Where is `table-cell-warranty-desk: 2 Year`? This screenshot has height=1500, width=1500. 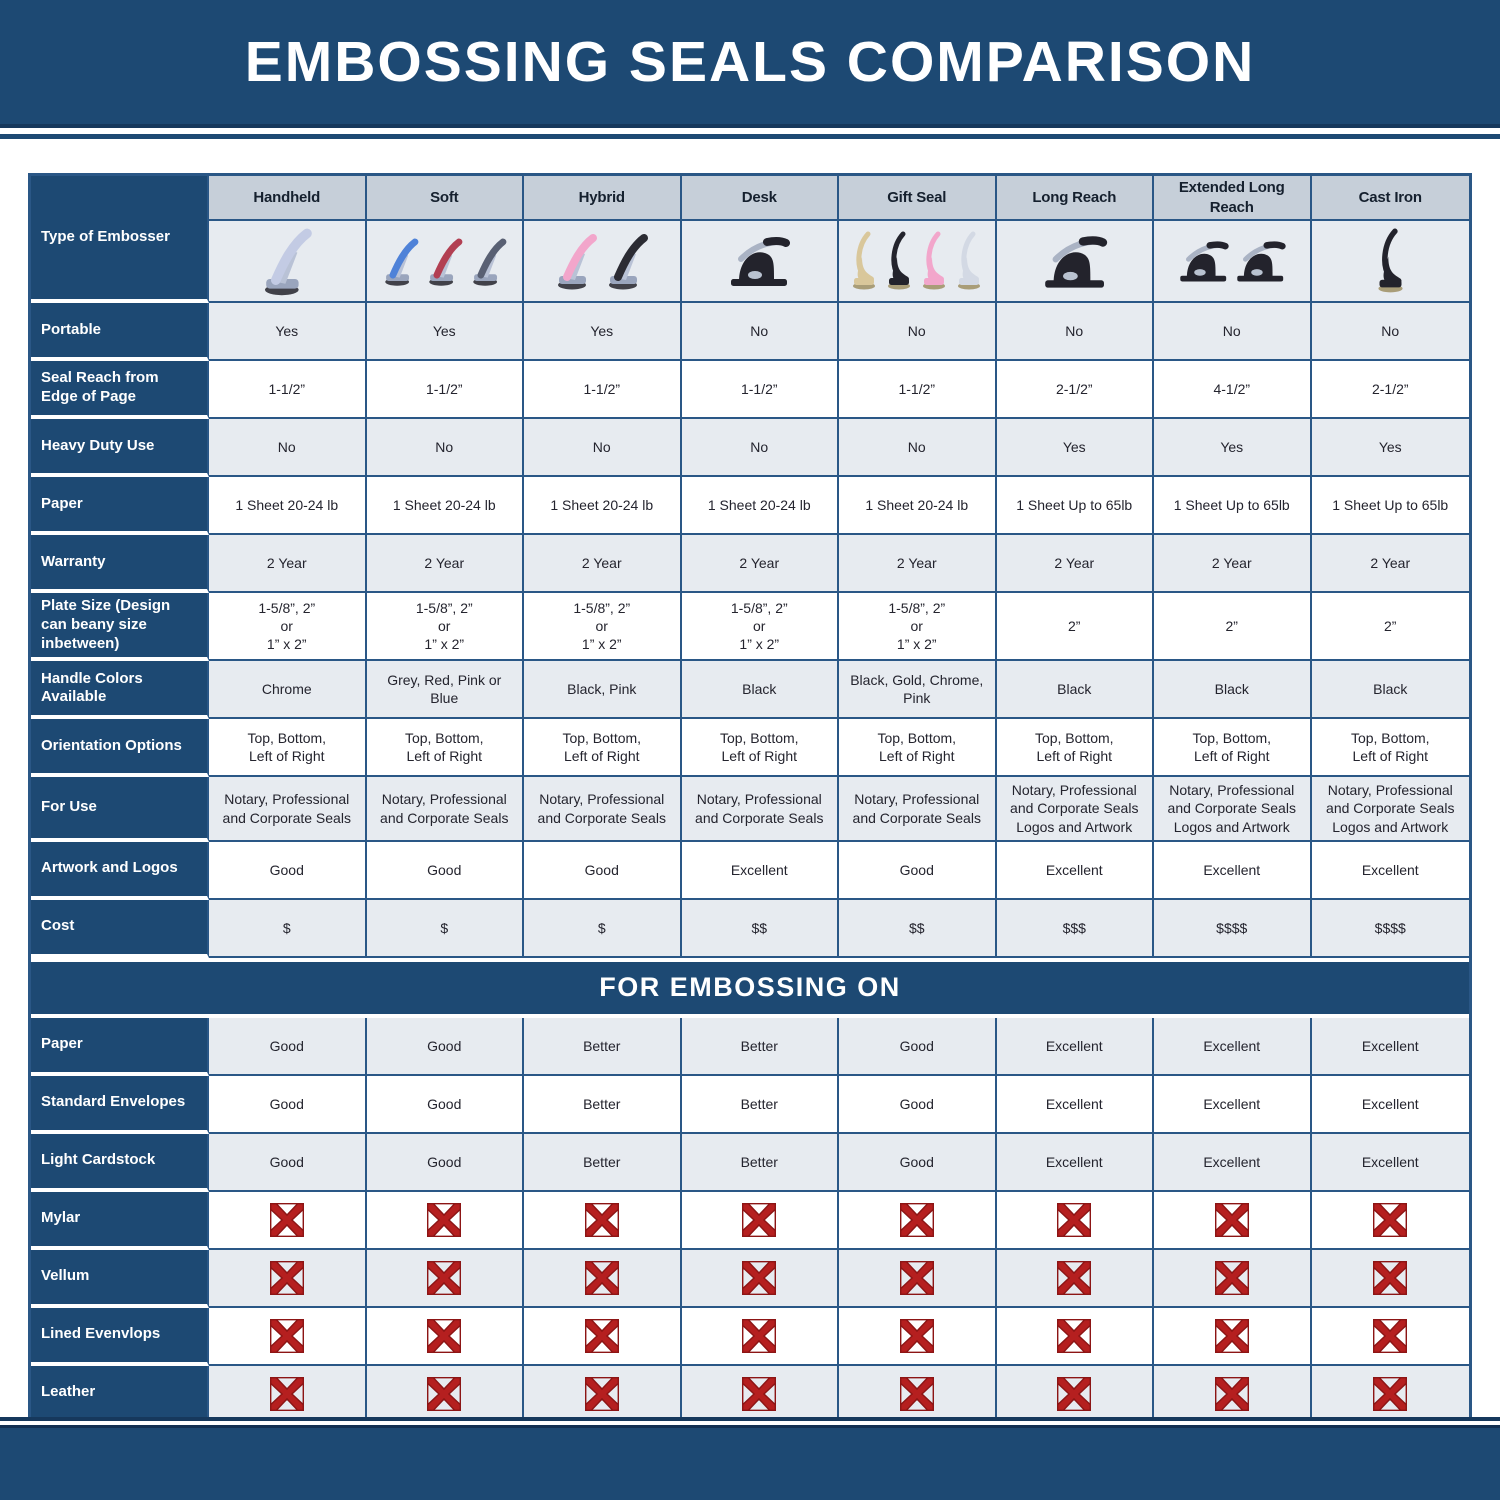
table-cell-warranty-desk: 2 Year is located at coordinates (760, 564).